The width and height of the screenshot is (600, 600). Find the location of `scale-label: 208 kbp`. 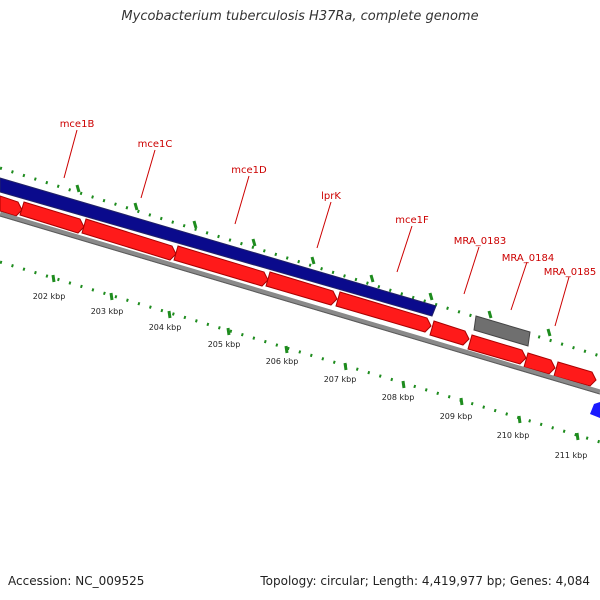

scale-label: 208 kbp is located at coordinates (398, 397).